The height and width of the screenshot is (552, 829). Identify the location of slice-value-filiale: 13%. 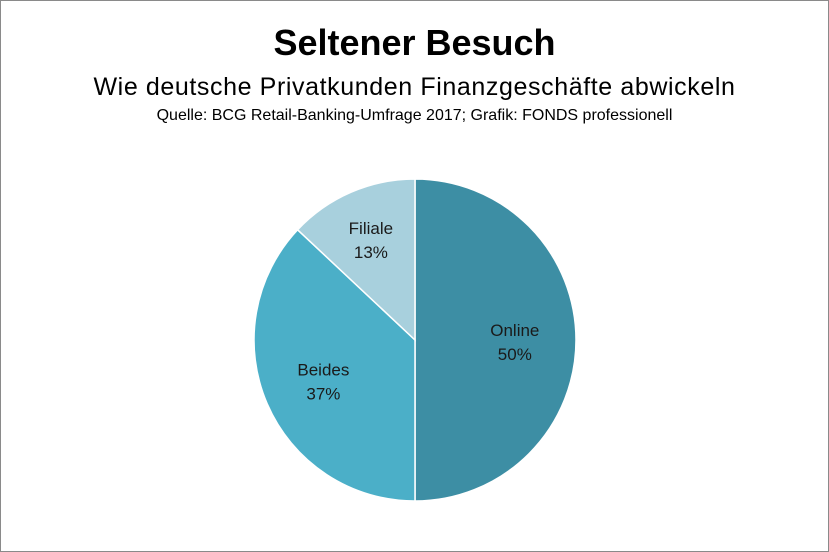
(371, 252).